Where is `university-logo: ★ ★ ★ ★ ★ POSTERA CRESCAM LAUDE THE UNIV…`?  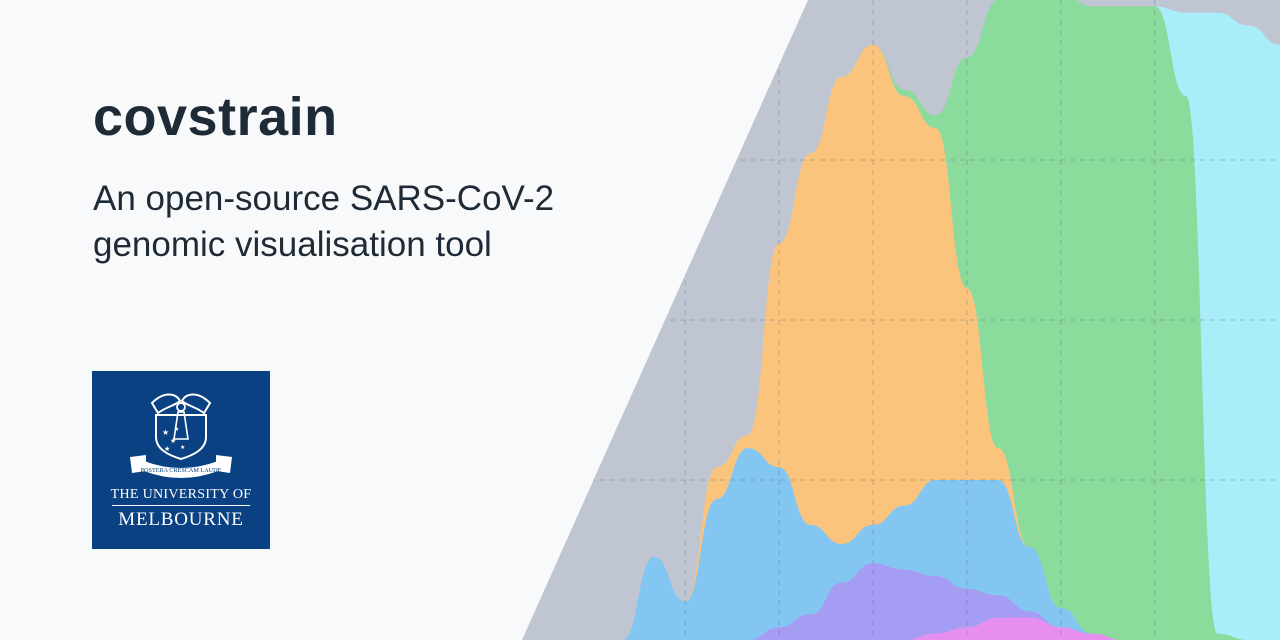 university-logo: ★ ★ ★ ★ ★ POSTERA CRESCAM LAUDE THE UNIV… is located at coordinates (181, 460).